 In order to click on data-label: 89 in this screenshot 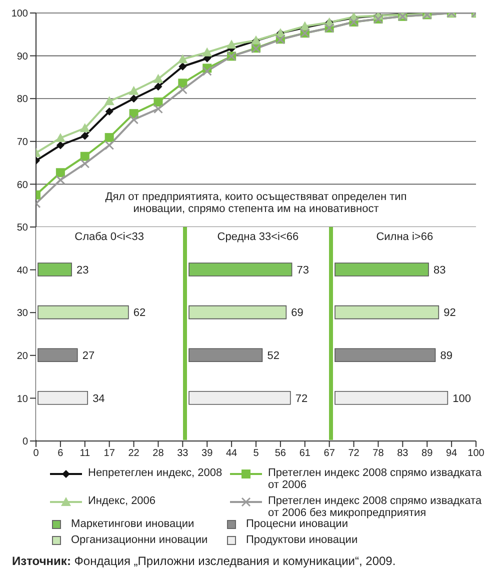, I will do `click(446, 356)`.